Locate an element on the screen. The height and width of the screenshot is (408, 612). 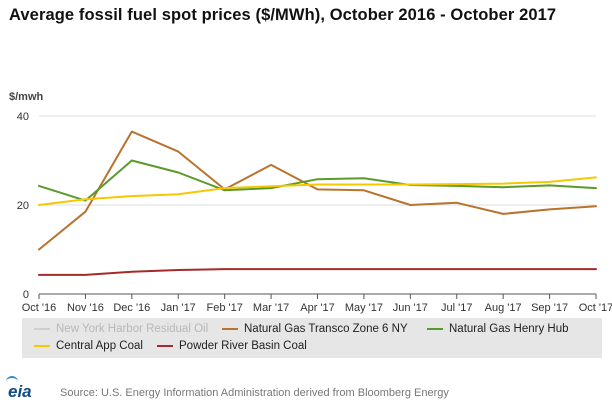
eia-logo: eia is located at coordinates (19, 389).